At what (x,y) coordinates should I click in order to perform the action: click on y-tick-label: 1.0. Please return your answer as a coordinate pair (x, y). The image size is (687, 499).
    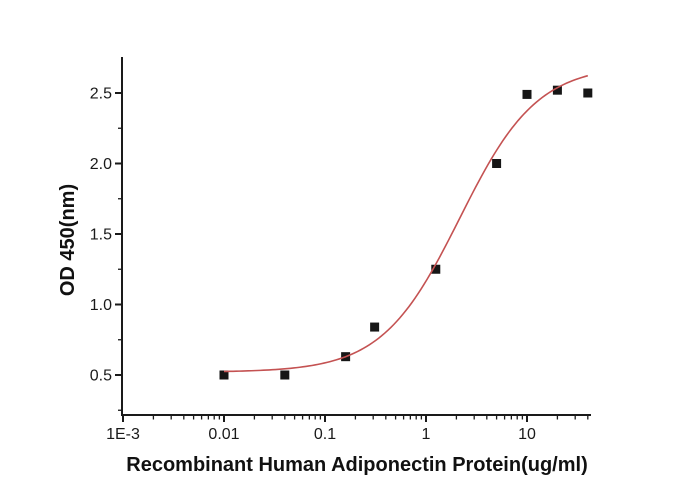
    Looking at the image, I should click on (101, 305).